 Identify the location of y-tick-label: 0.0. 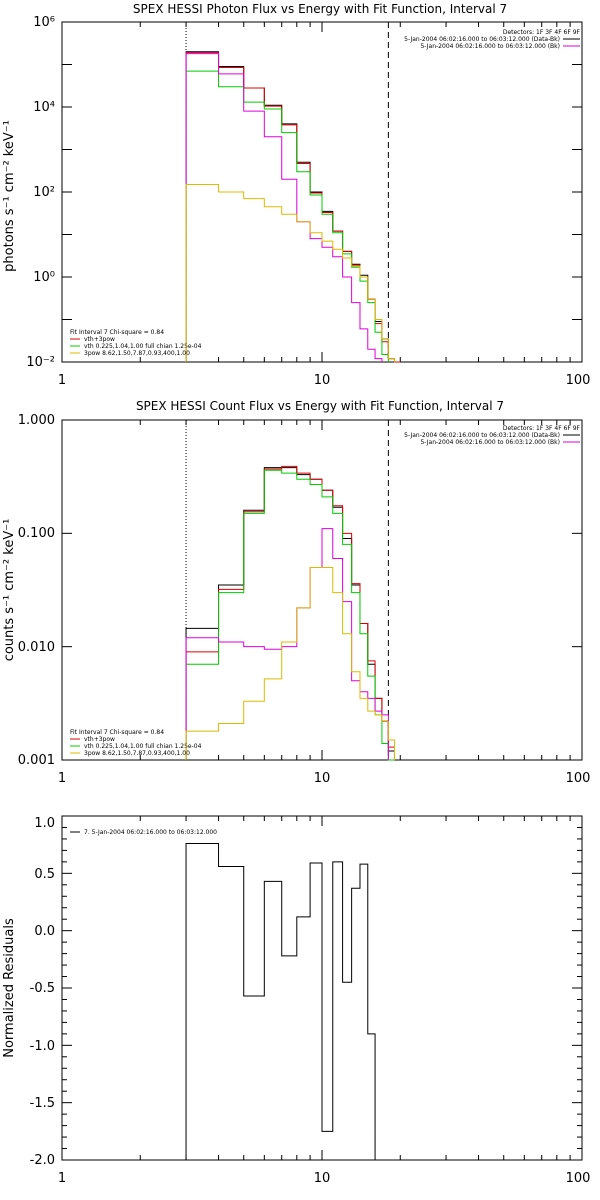
(44, 931).